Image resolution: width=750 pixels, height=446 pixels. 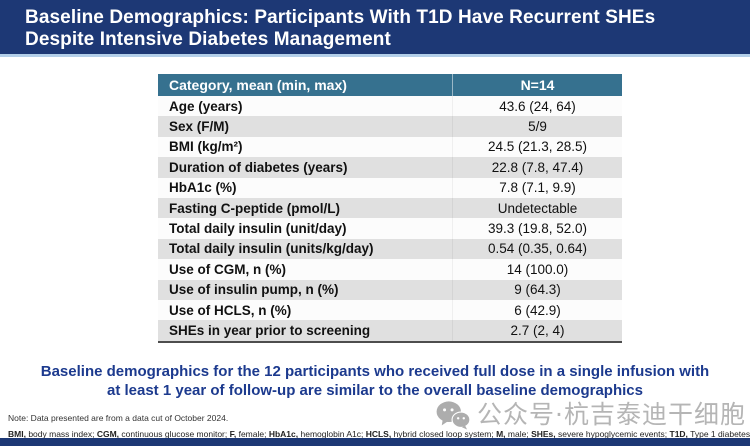 I want to click on abbreviation-segment: F,, so click(x=233, y=434).